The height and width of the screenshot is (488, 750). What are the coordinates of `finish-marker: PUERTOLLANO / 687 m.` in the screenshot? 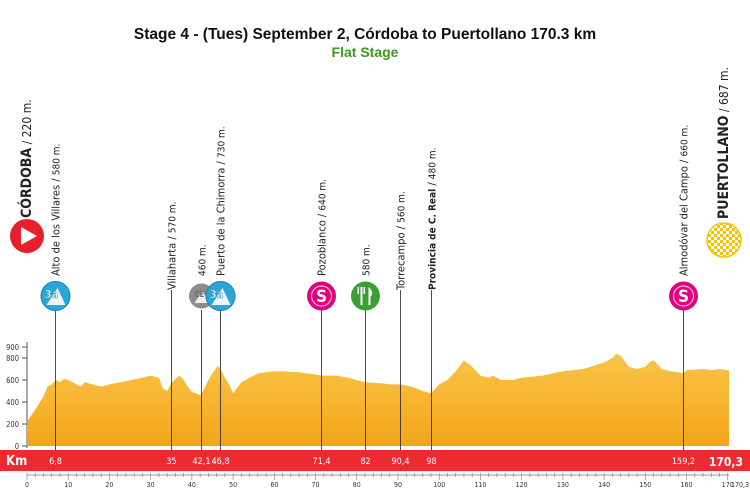 It's located at (724, 162).